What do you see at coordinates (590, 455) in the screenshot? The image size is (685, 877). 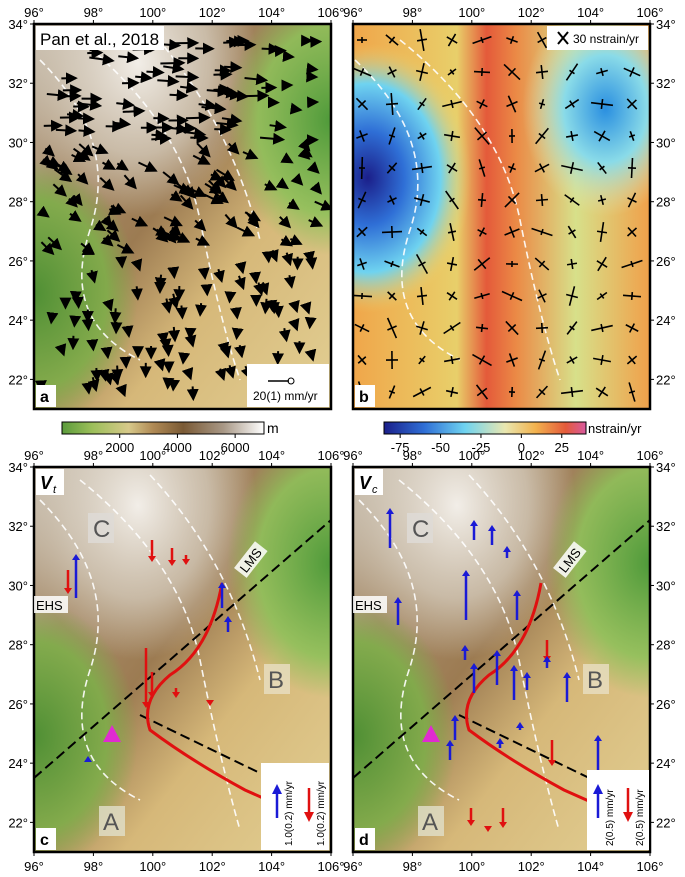 I see `lon-tick-label: 104°` at bounding box center [590, 455].